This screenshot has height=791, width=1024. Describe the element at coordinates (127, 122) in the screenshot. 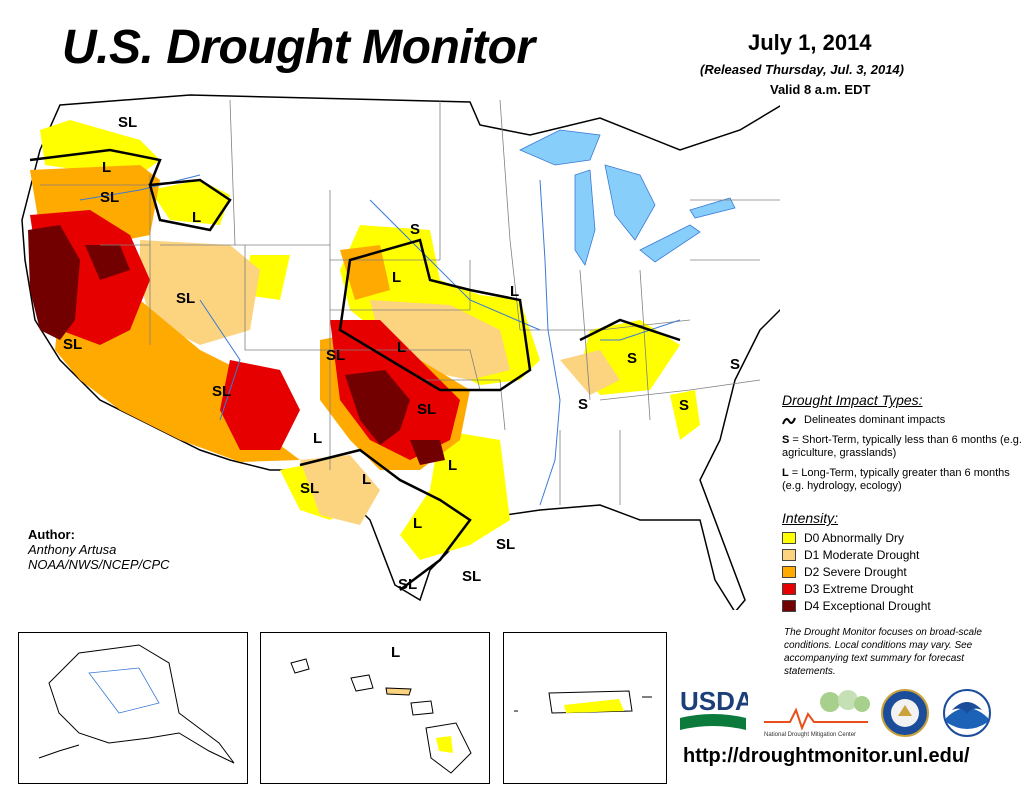

I see `map-label-sl-nw: SL` at that location.